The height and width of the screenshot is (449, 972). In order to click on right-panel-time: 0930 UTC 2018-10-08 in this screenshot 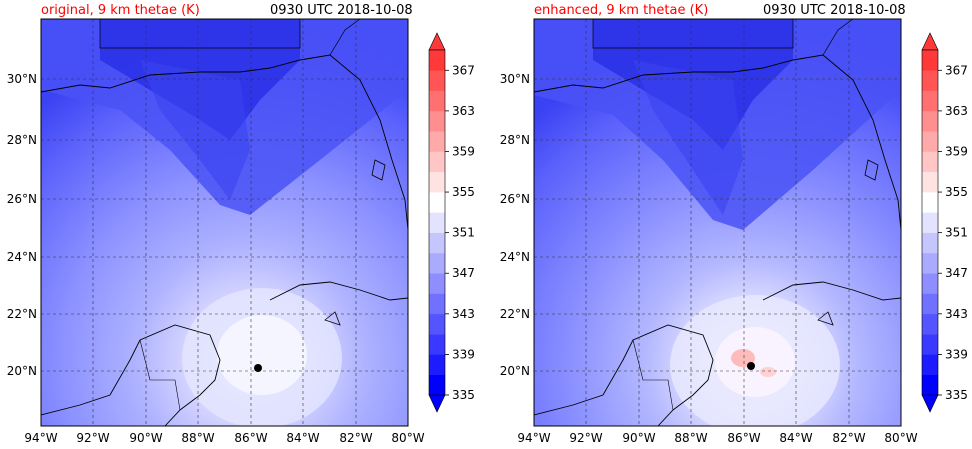, I will do `click(834, 10)`.